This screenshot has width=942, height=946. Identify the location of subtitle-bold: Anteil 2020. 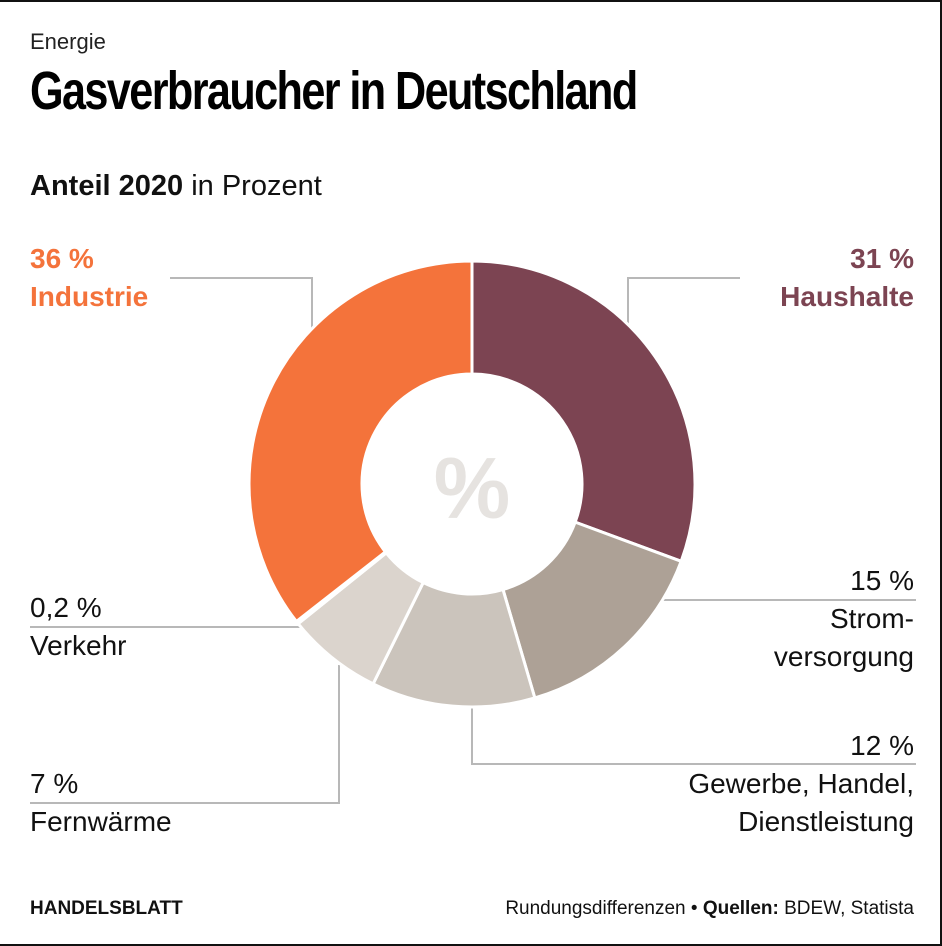
(107, 186).